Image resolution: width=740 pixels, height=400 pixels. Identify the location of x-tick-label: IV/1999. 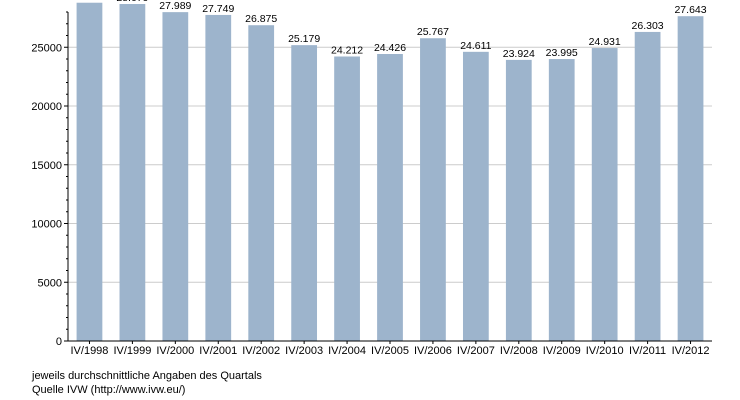
(132, 351).